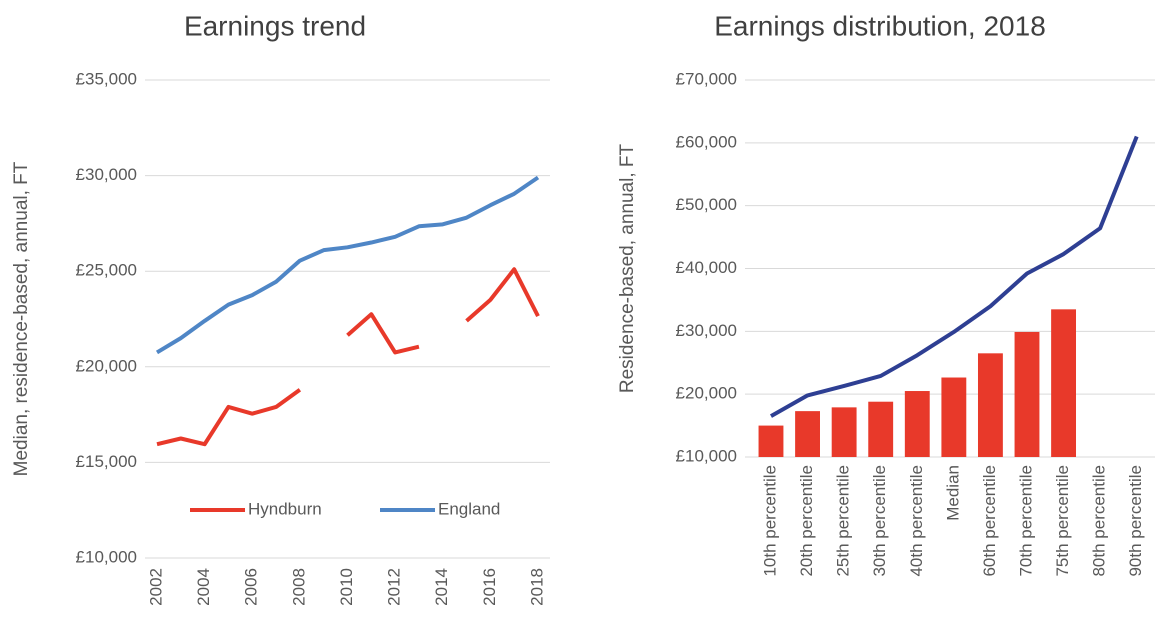 The width and height of the screenshot is (1155, 626). What do you see at coordinates (106, 270) in the screenshot?
I see `y-tick-label: £25,000` at bounding box center [106, 270].